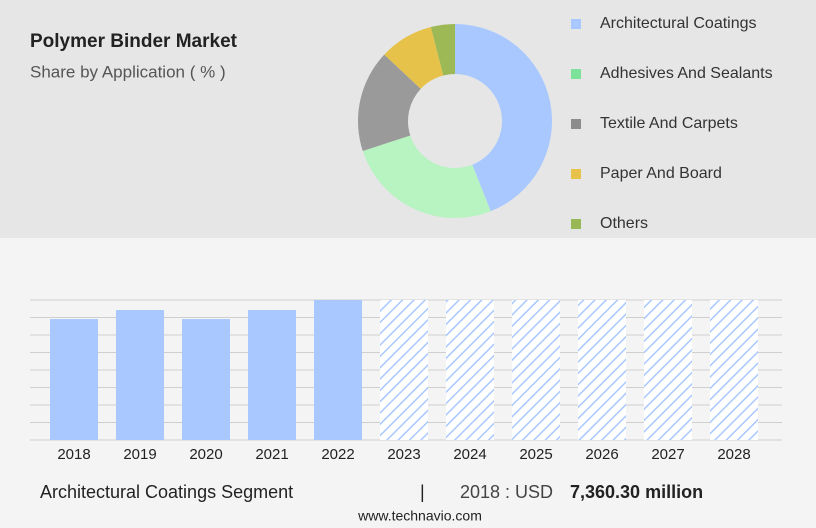  Describe the element at coordinates (139, 454) in the screenshot. I see `x-tick-label: 2019` at that location.